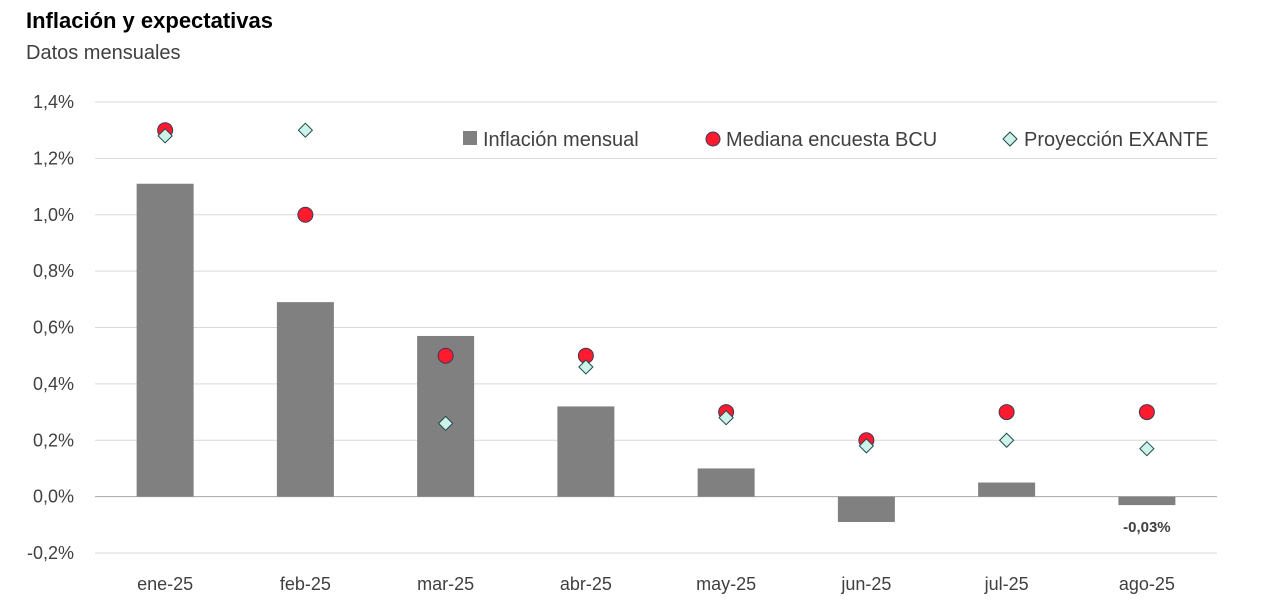 Image resolution: width=1276 pixels, height=613 pixels. Describe the element at coordinates (305, 584) in the screenshot. I see `x-tick-label: feb-25` at that location.